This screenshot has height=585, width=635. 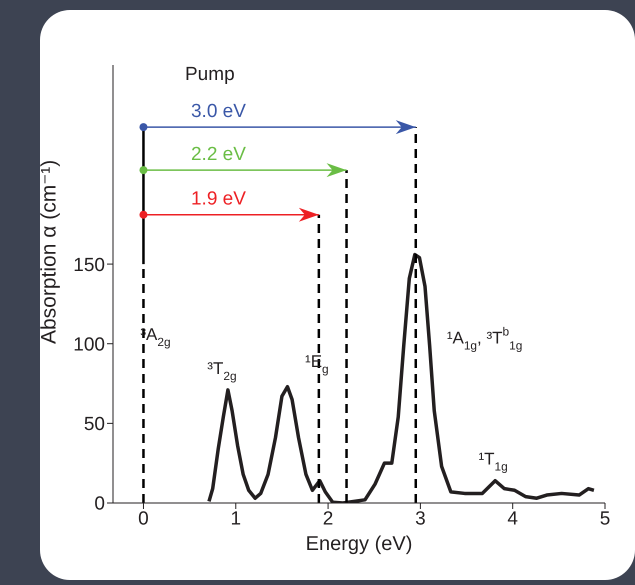 I want to click on y-tick-label: 150, so click(x=89, y=265).